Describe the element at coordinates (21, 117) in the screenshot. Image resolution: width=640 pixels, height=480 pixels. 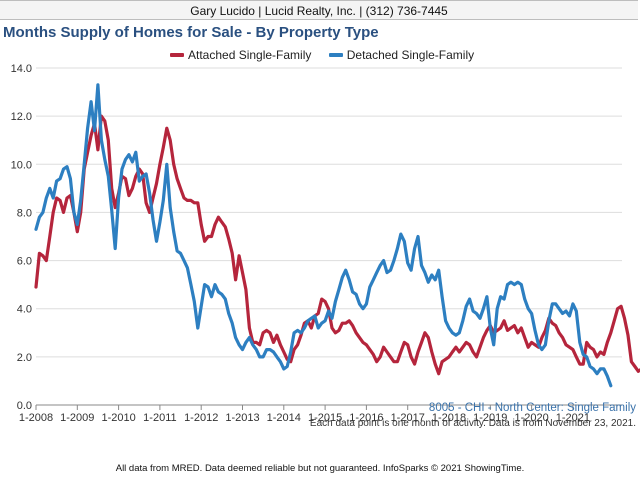
I see `y-tick-label: 12.0` at that location.